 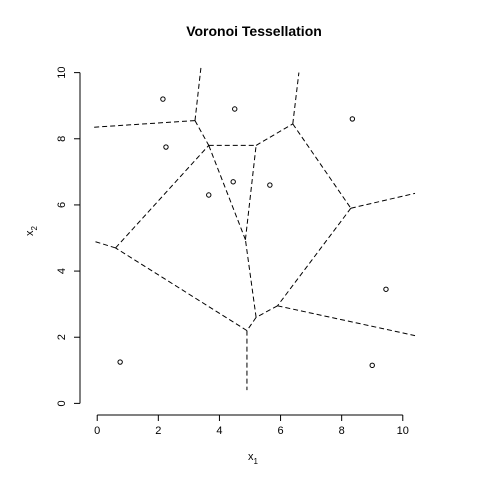 What do you see at coordinates (280, 431) in the screenshot?
I see `x-tick-label: 6` at bounding box center [280, 431].